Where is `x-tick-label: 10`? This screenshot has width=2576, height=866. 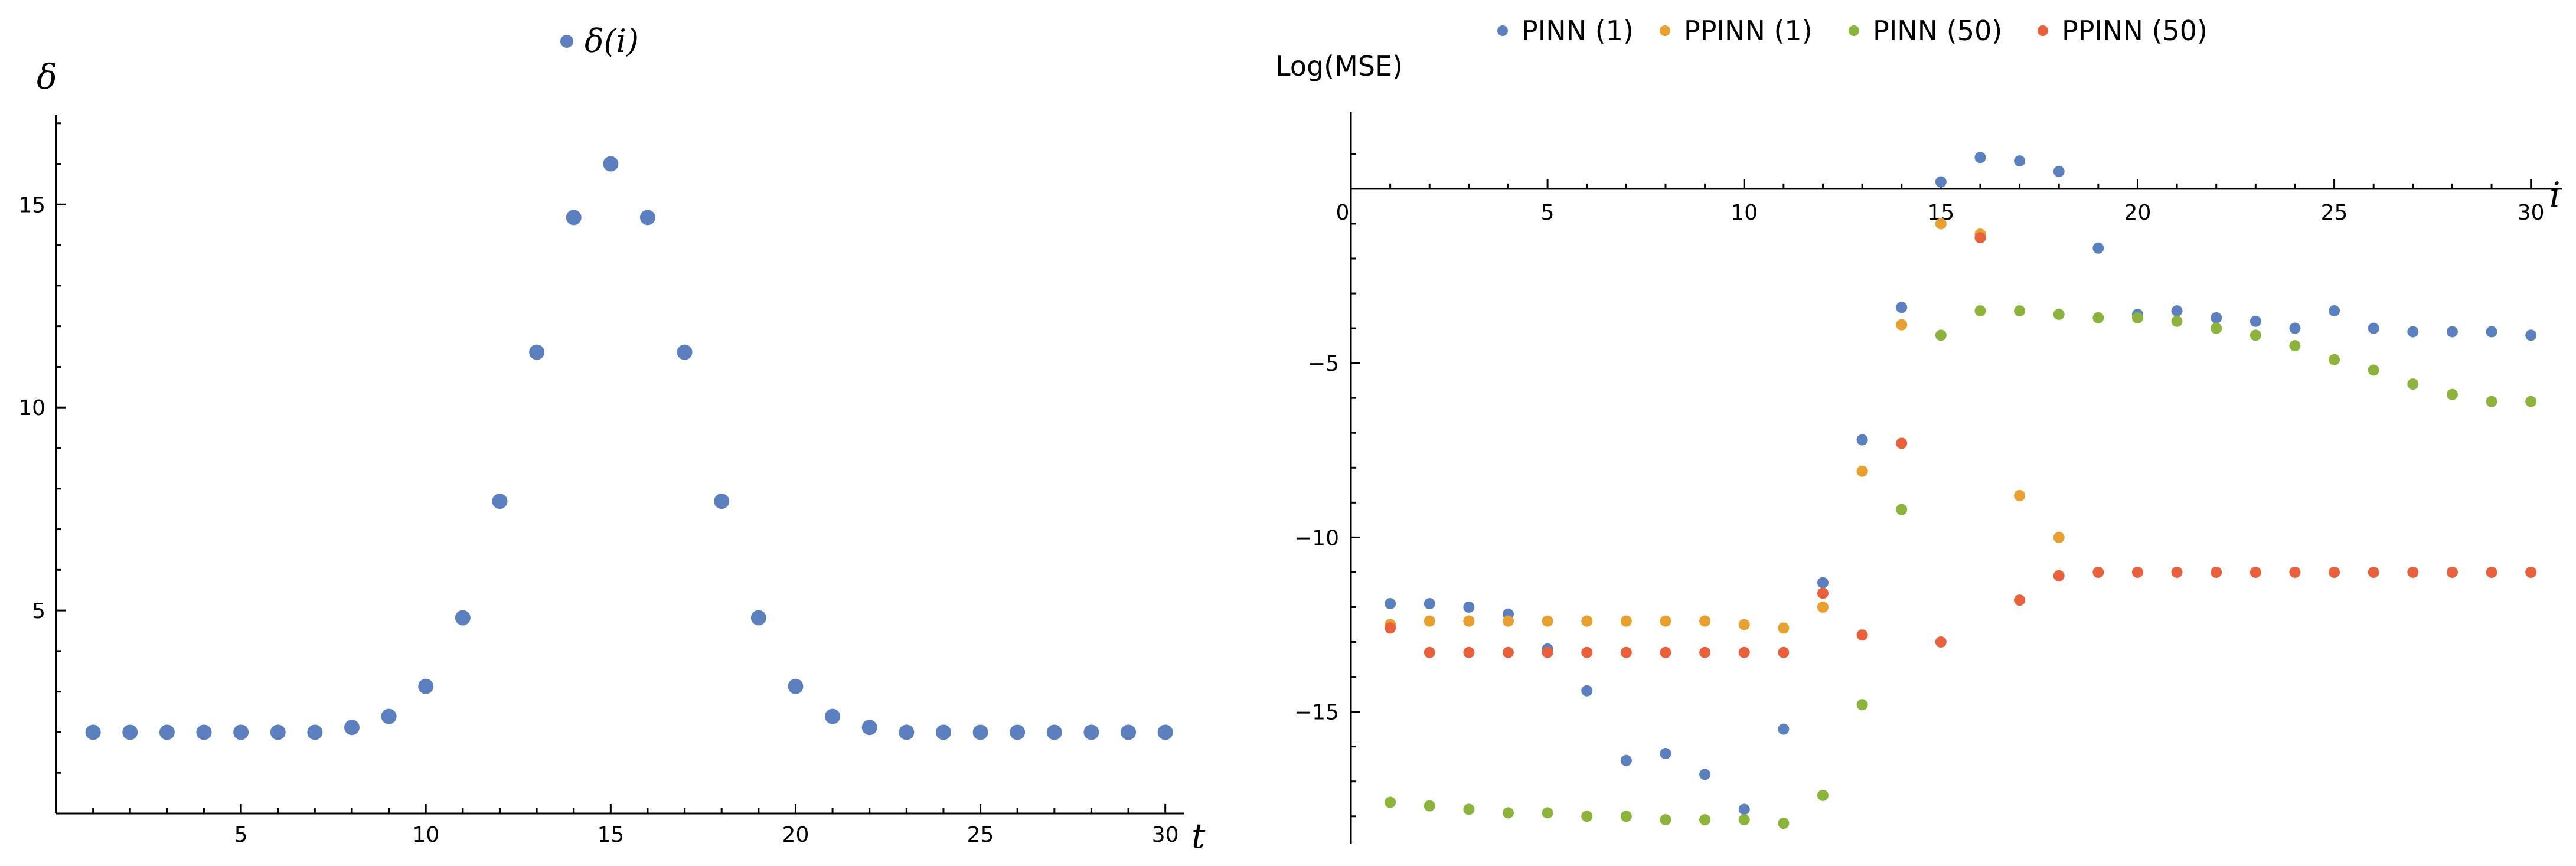 x-tick-label: 10 is located at coordinates (425, 835).